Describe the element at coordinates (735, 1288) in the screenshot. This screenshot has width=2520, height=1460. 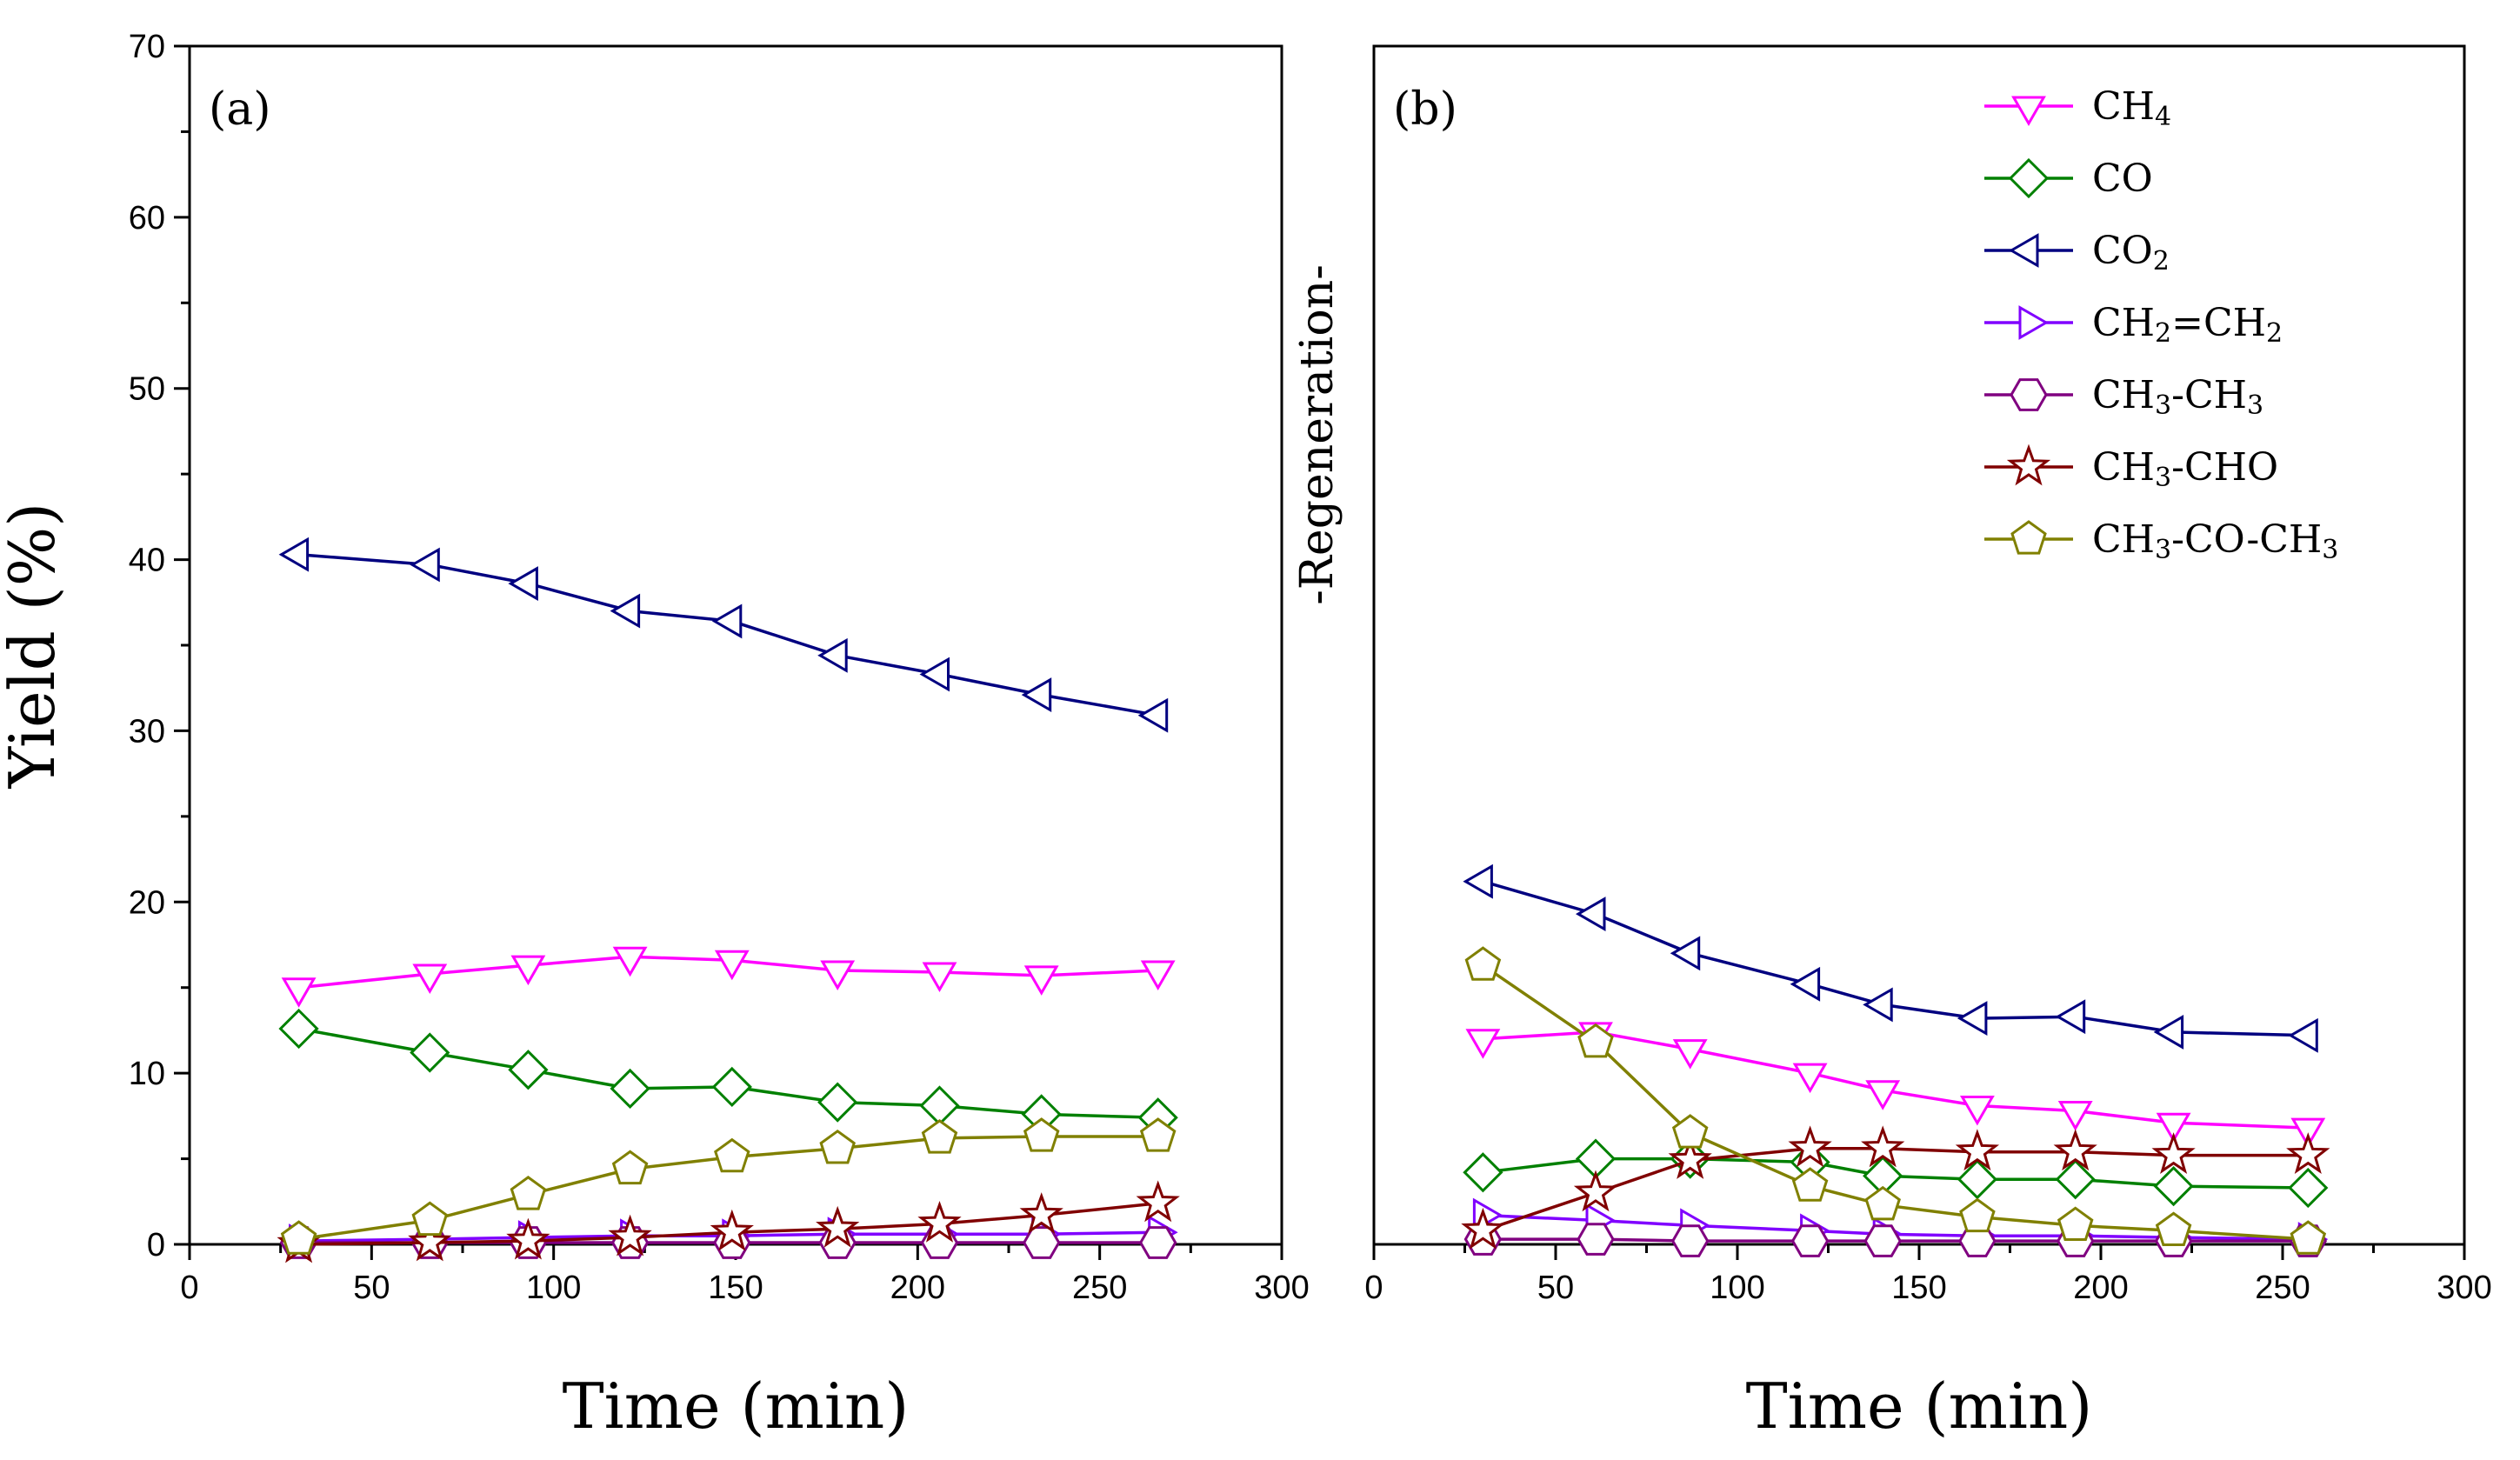
I see `x-tick-label: 150` at that location.